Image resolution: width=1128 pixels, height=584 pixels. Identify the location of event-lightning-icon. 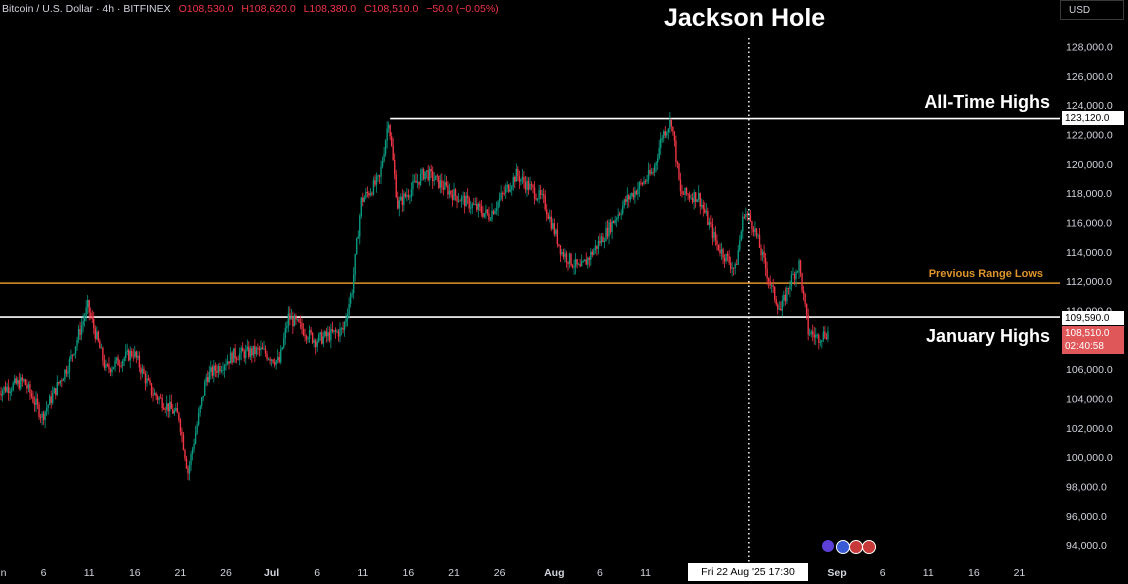
(828, 546).